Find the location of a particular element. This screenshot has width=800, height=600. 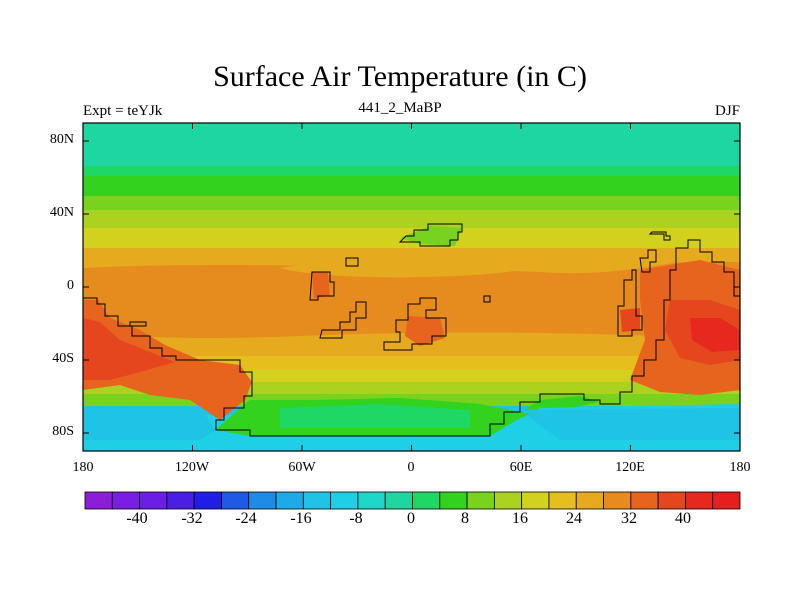

colorbar is located at coordinates (412, 500).